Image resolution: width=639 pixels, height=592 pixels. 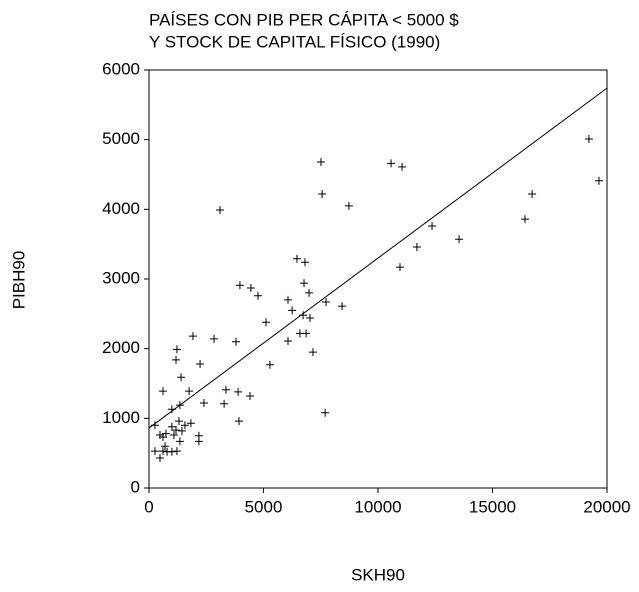 I want to click on x-tick-label: 20000, so click(x=606, y=506).